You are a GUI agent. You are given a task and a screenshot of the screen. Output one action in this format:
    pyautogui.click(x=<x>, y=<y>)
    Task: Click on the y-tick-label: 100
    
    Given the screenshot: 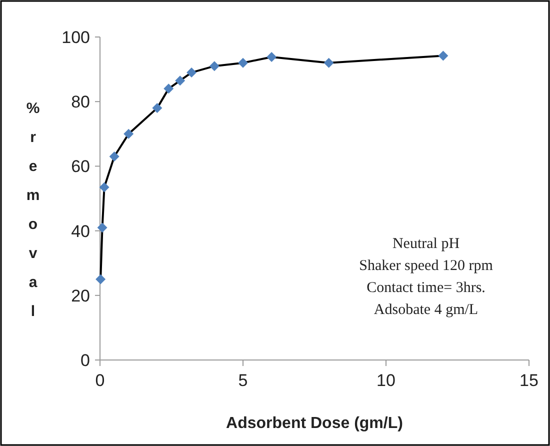 What is the action you would take?
    pyautogui.click(x=76, y=37)
    